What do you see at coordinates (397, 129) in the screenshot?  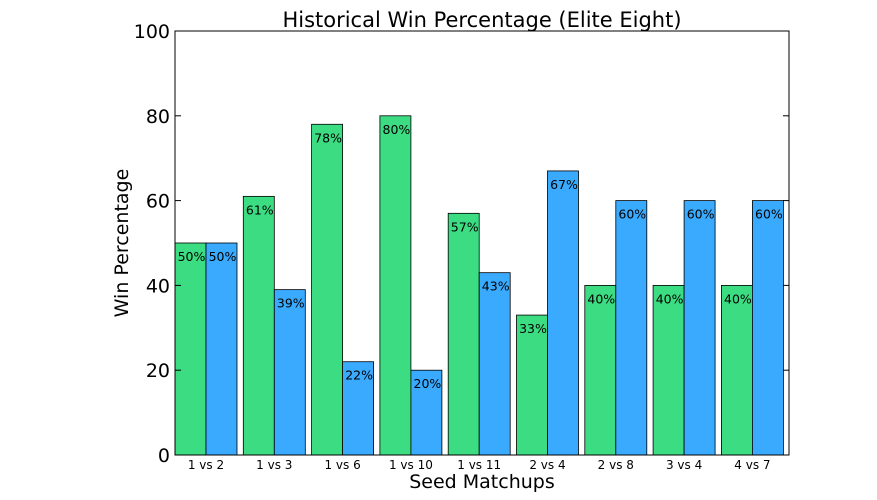 I see `data-label: 80%` at bounding box center [397, 129].